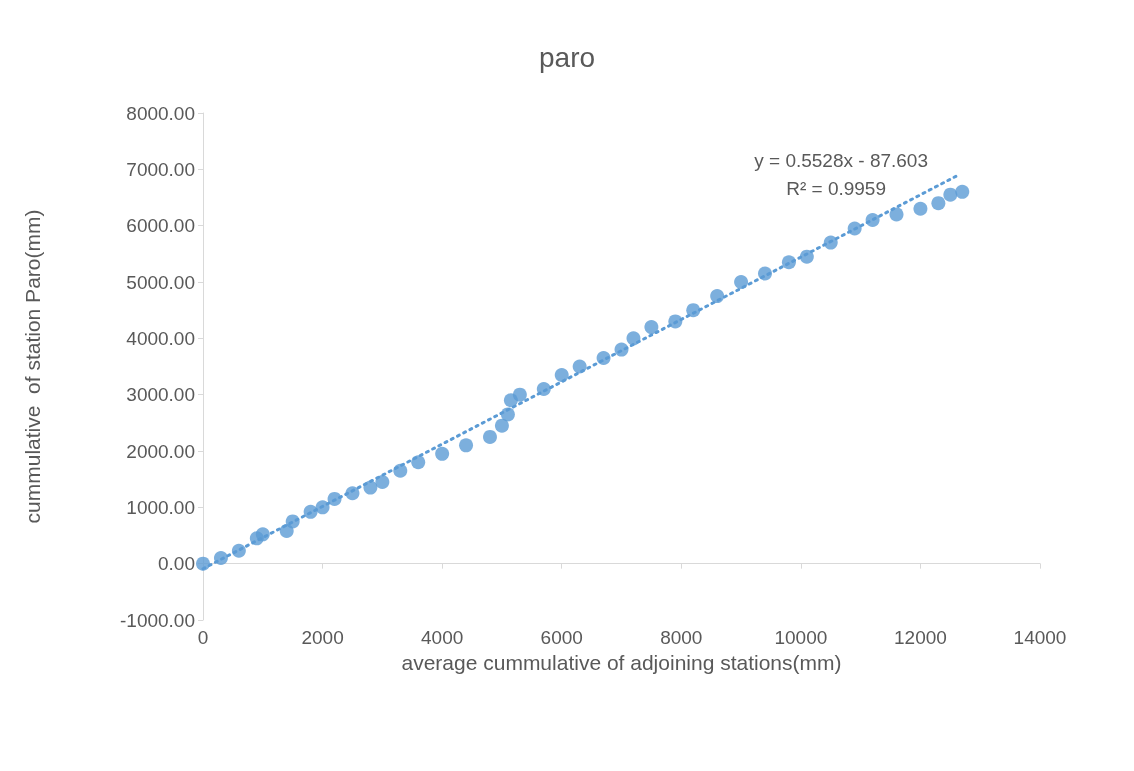  I want to click on x-tick-label: 10000, so click(801, 637).